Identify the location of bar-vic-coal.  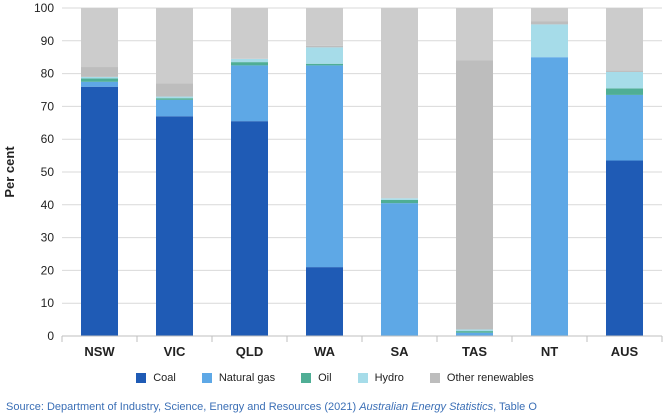
(174, 226).